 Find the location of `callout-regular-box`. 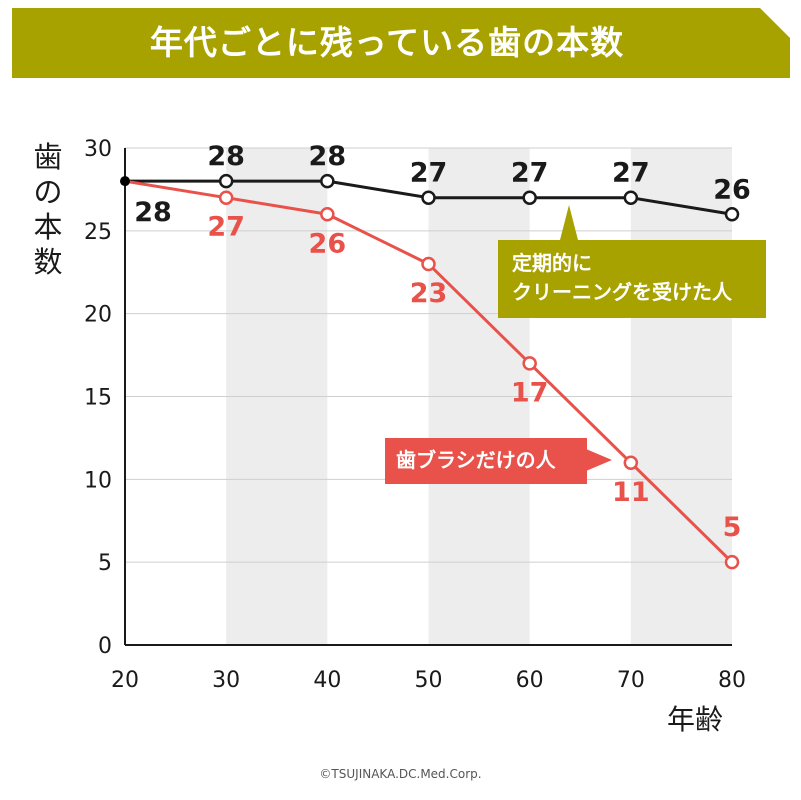

callout-regular-box is located at coordinates (632, 279).